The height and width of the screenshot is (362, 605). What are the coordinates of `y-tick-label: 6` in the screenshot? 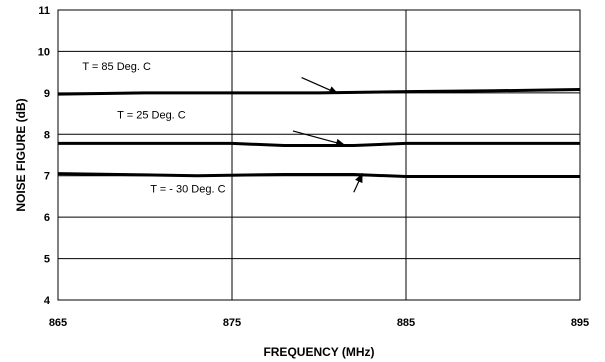 It's located at (47, 218).